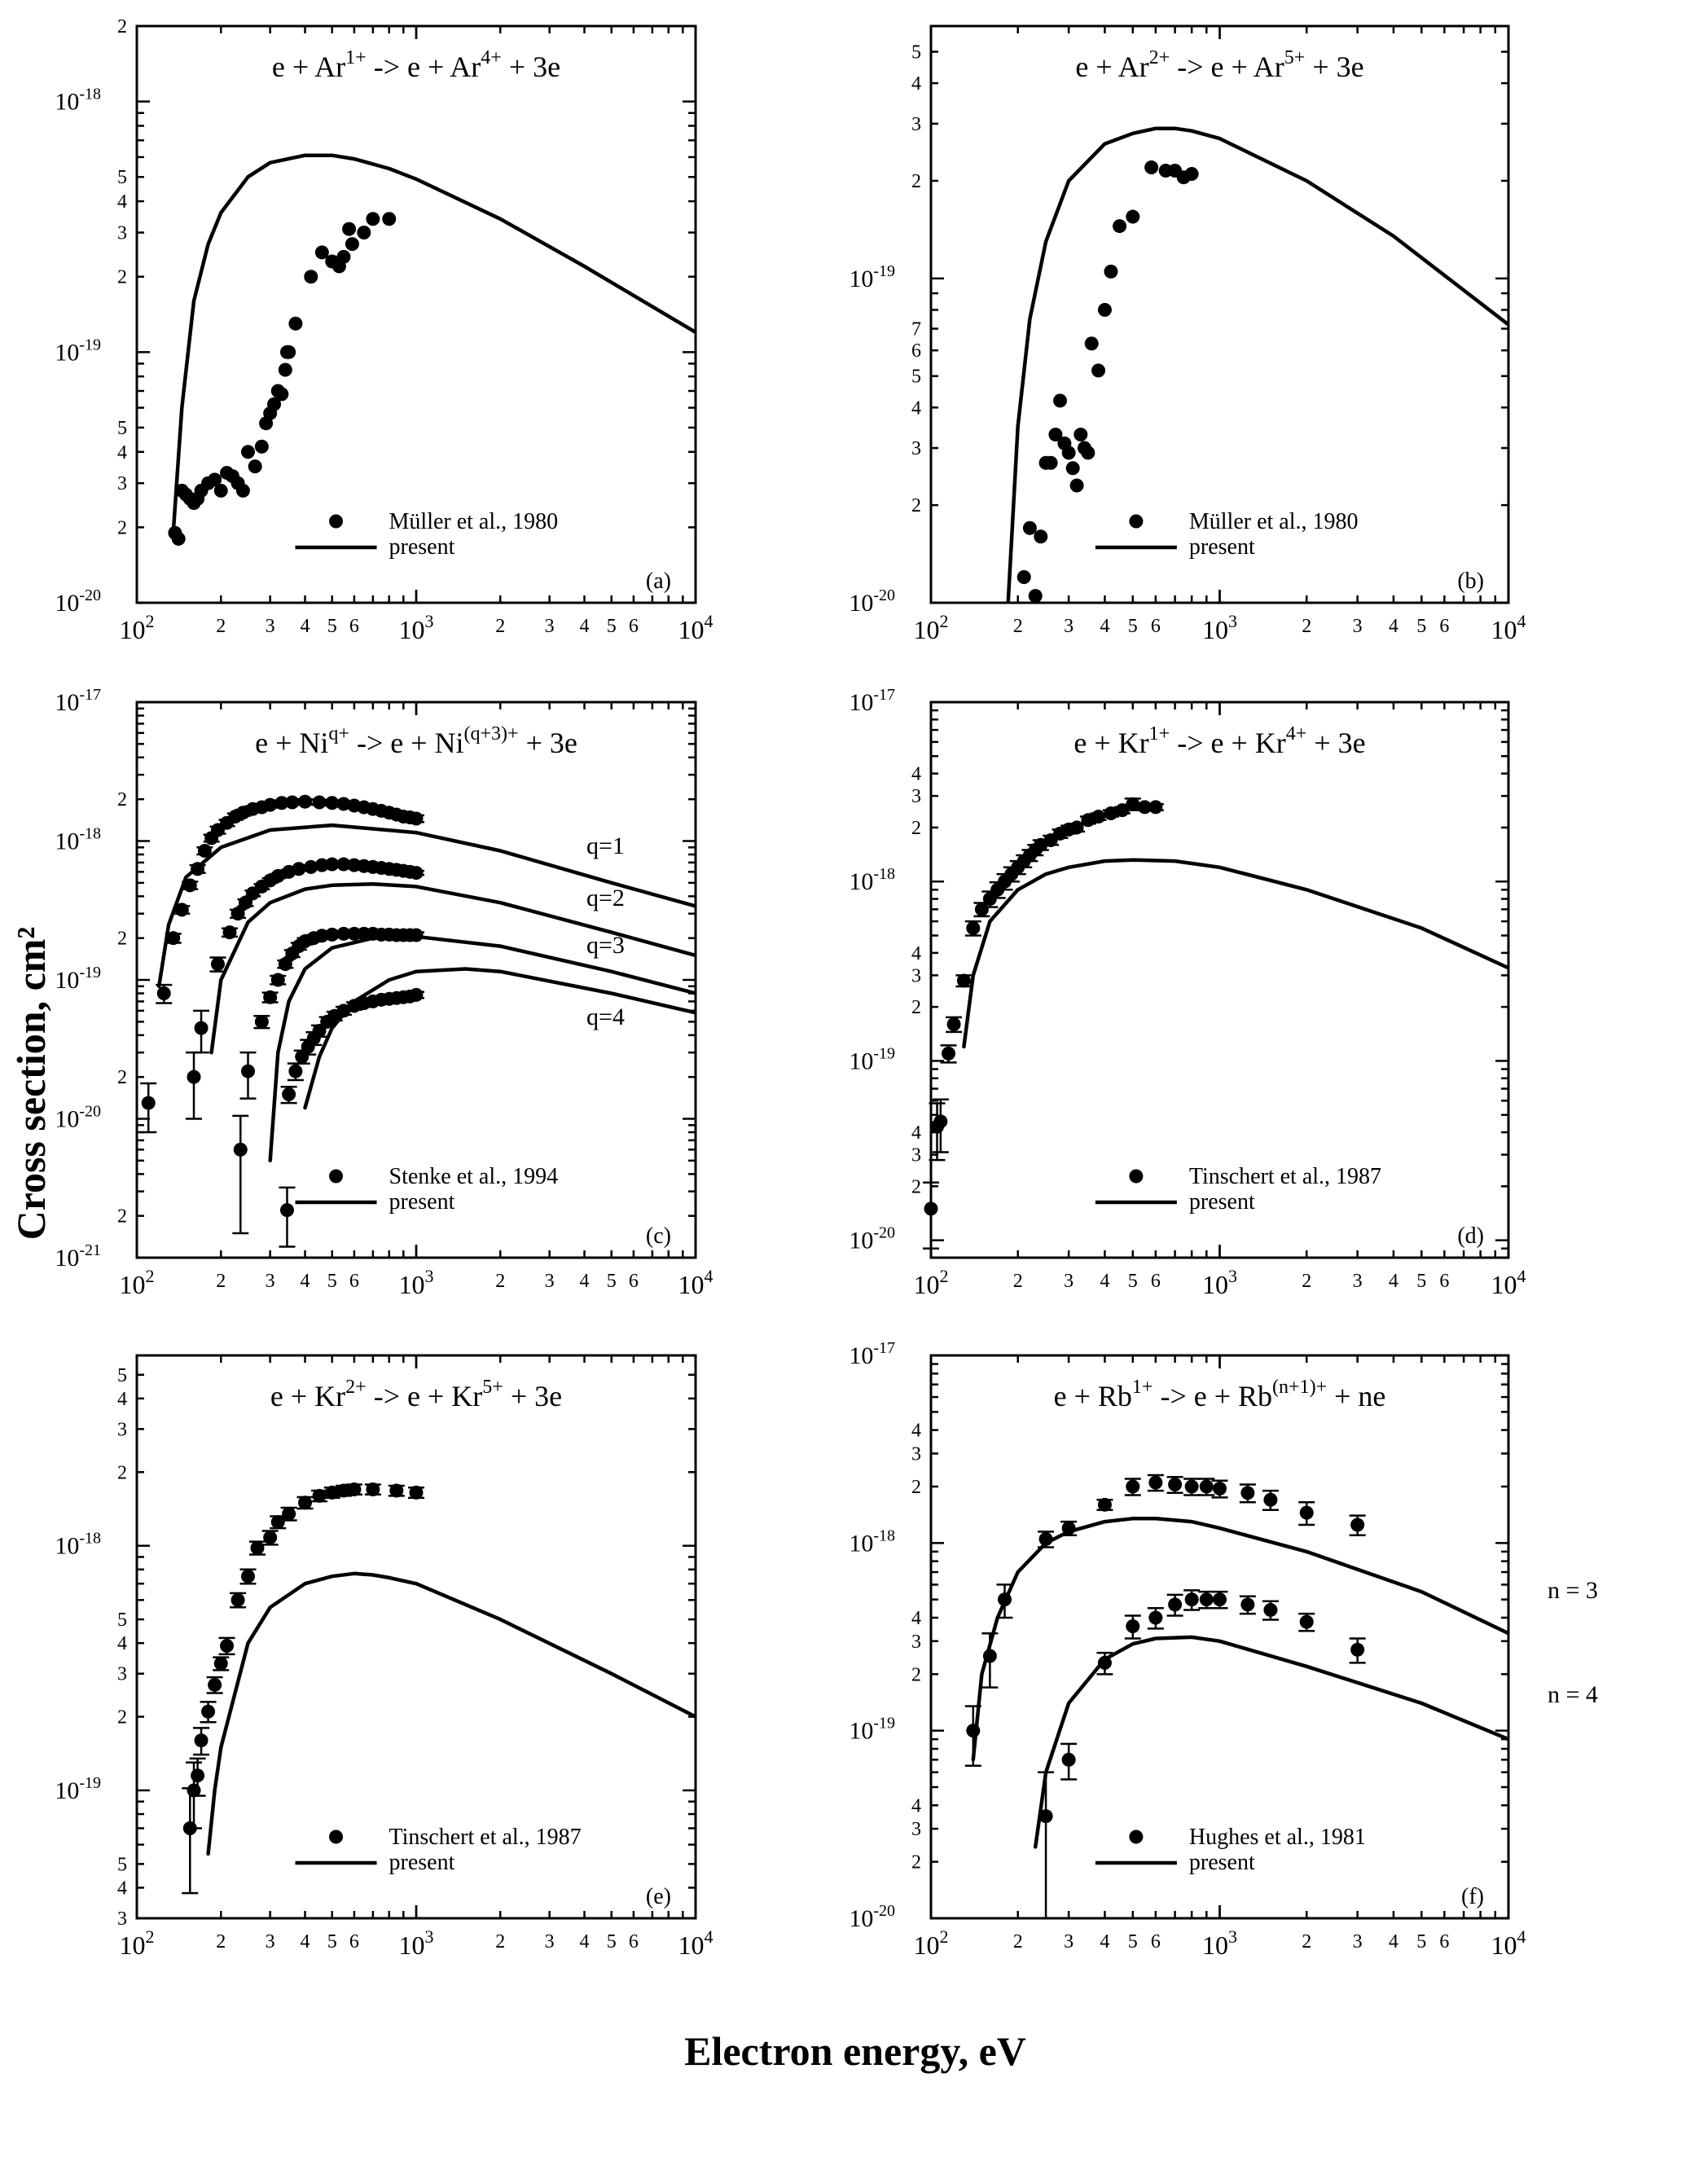  Describe the element at coordinates (1222, 1201) in the screenshot. I see `legend-line-label: present` at that location.